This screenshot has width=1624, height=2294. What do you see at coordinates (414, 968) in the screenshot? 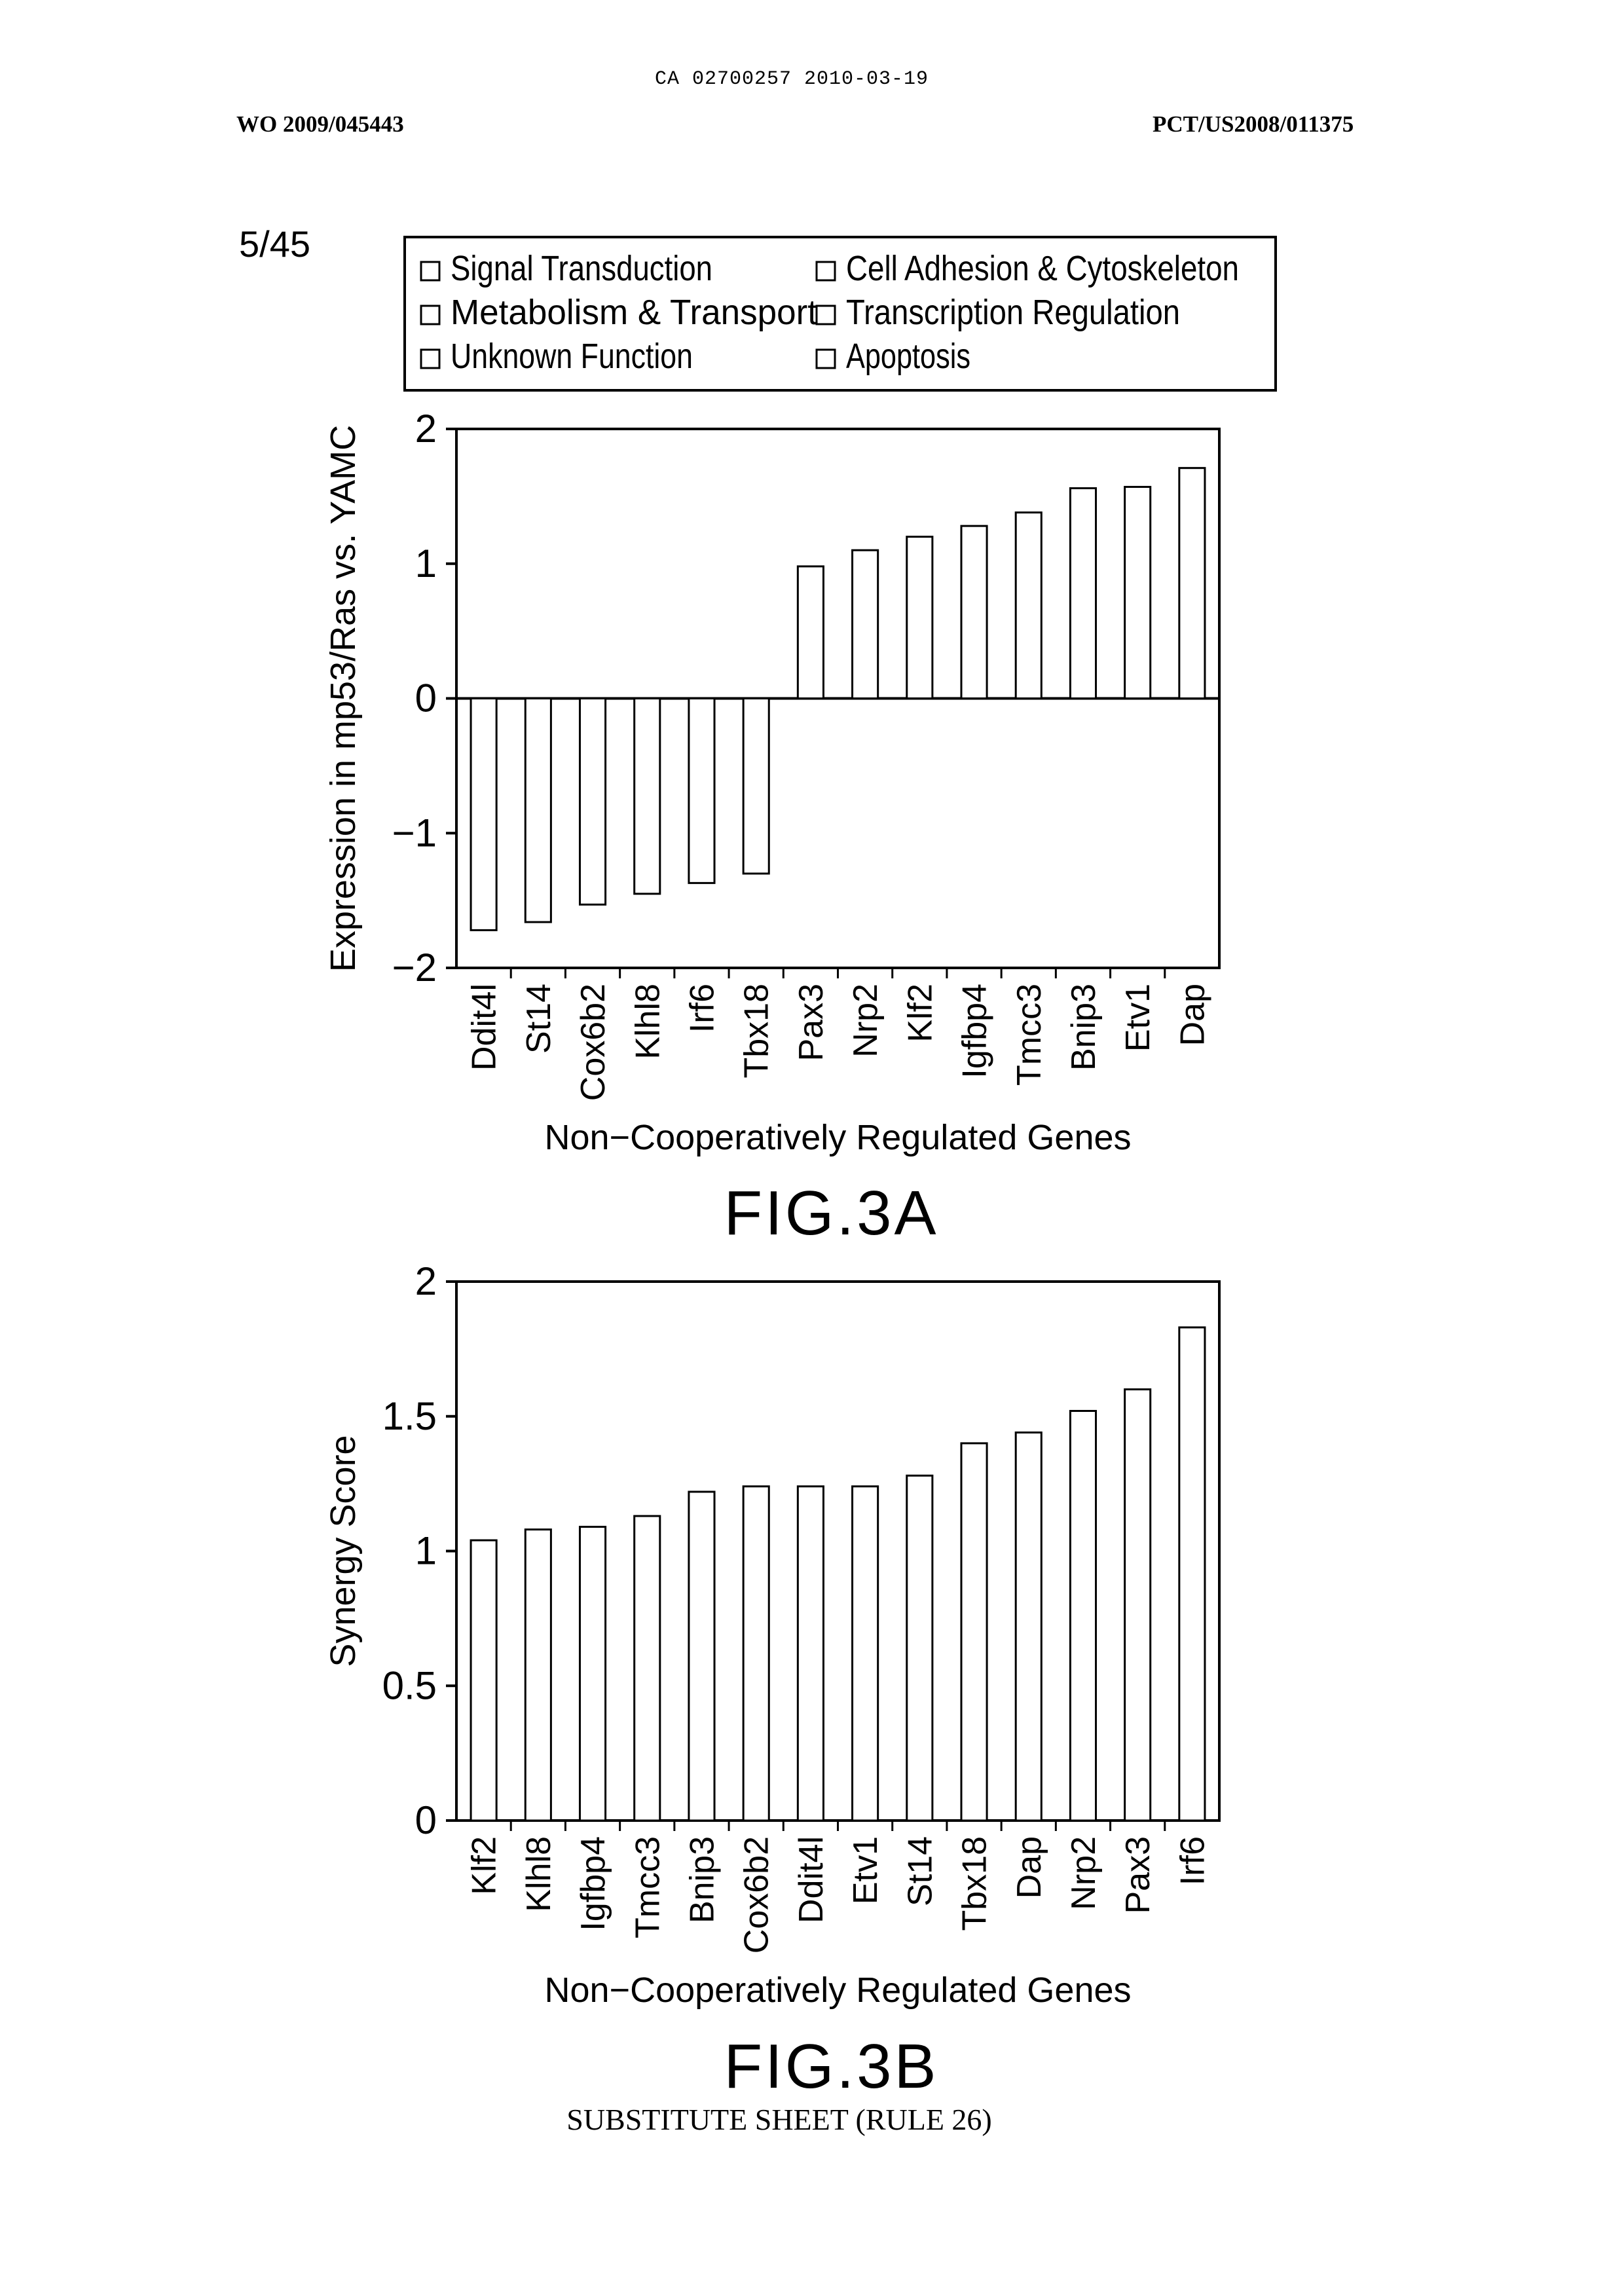
I see `y-tick-label: −2` at bounding box center [414, 968].